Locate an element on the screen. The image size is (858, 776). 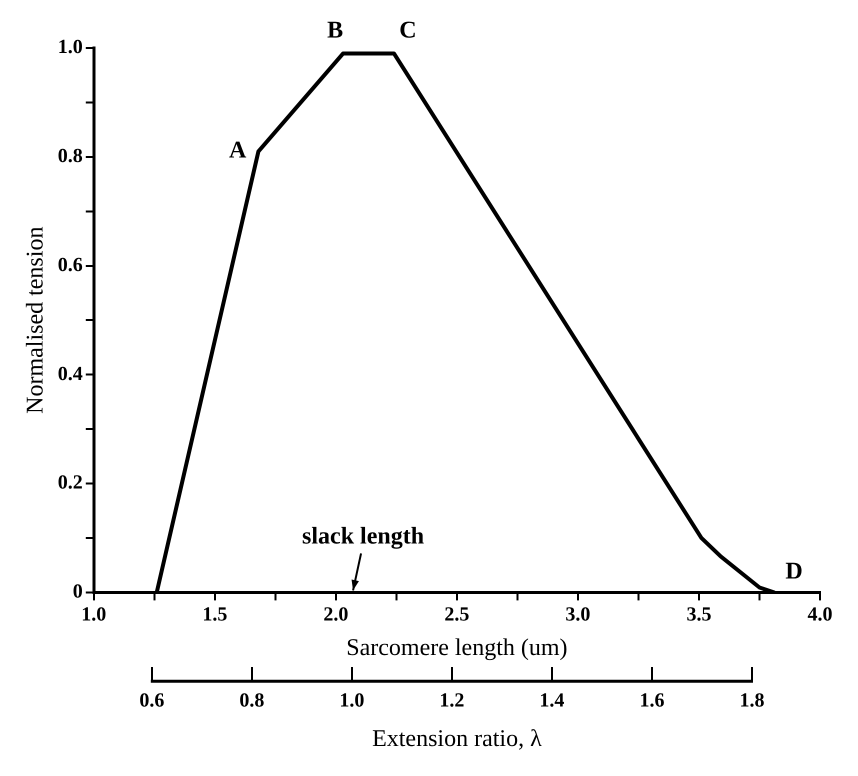
annotation: slack length is located at coordinates (363, 537).